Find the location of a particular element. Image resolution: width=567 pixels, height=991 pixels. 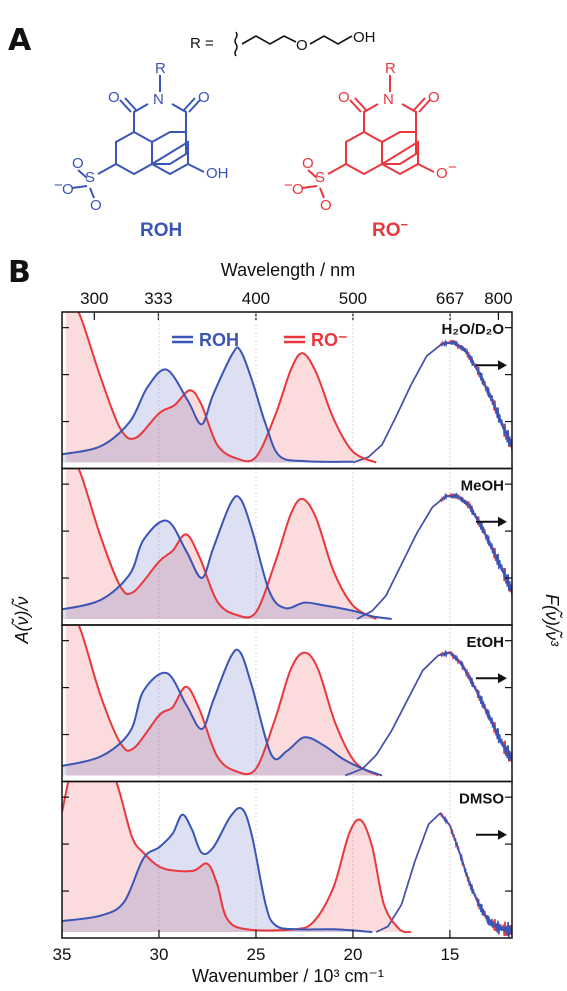

solvent-label: H₂O/D₂O is located at coordinates (473, 329).